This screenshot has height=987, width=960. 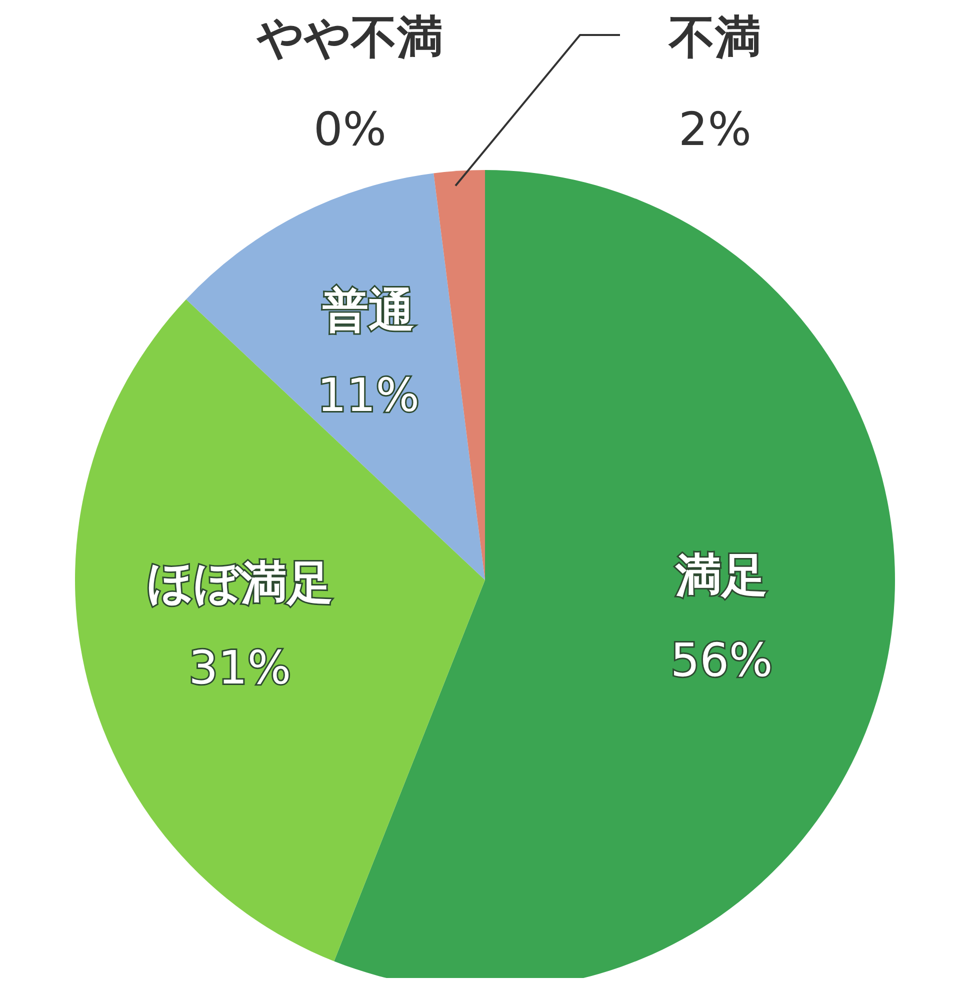 What do you see at coordinates (368, 309) in the screenshot?
I see `slice-label: 普通` at bounding box center [368, 309].